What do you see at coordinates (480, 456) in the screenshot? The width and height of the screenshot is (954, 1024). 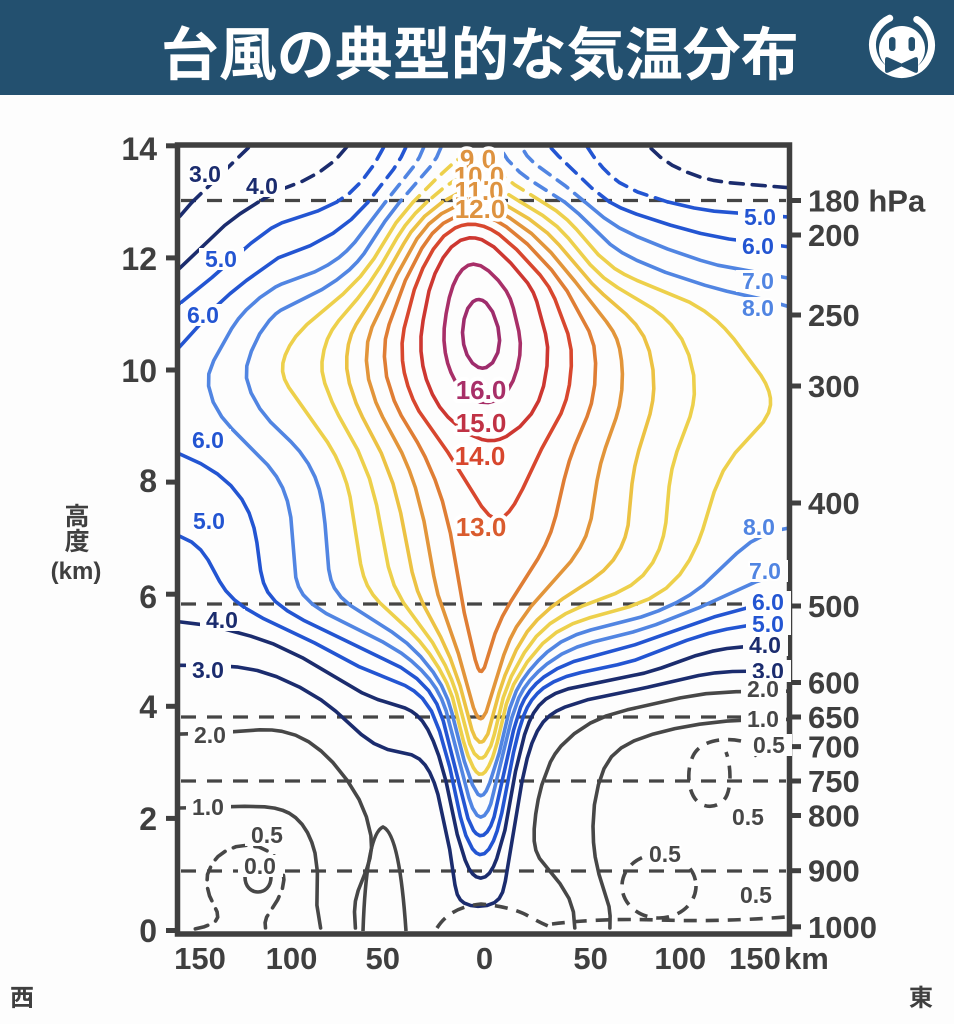 I see `svg-text: 14.0` at bounding box center [480, 456].